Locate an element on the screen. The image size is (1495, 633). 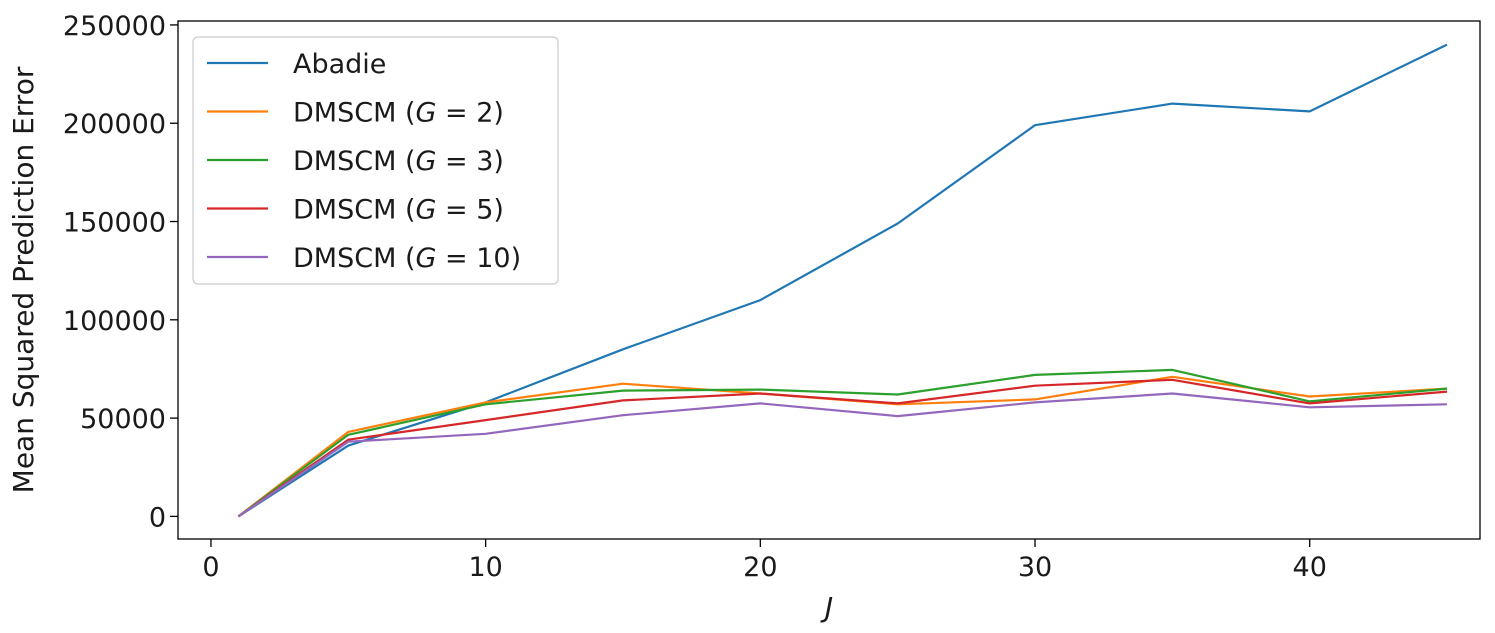
y-tick-label: 50000 is located at coordinates (123, 419).